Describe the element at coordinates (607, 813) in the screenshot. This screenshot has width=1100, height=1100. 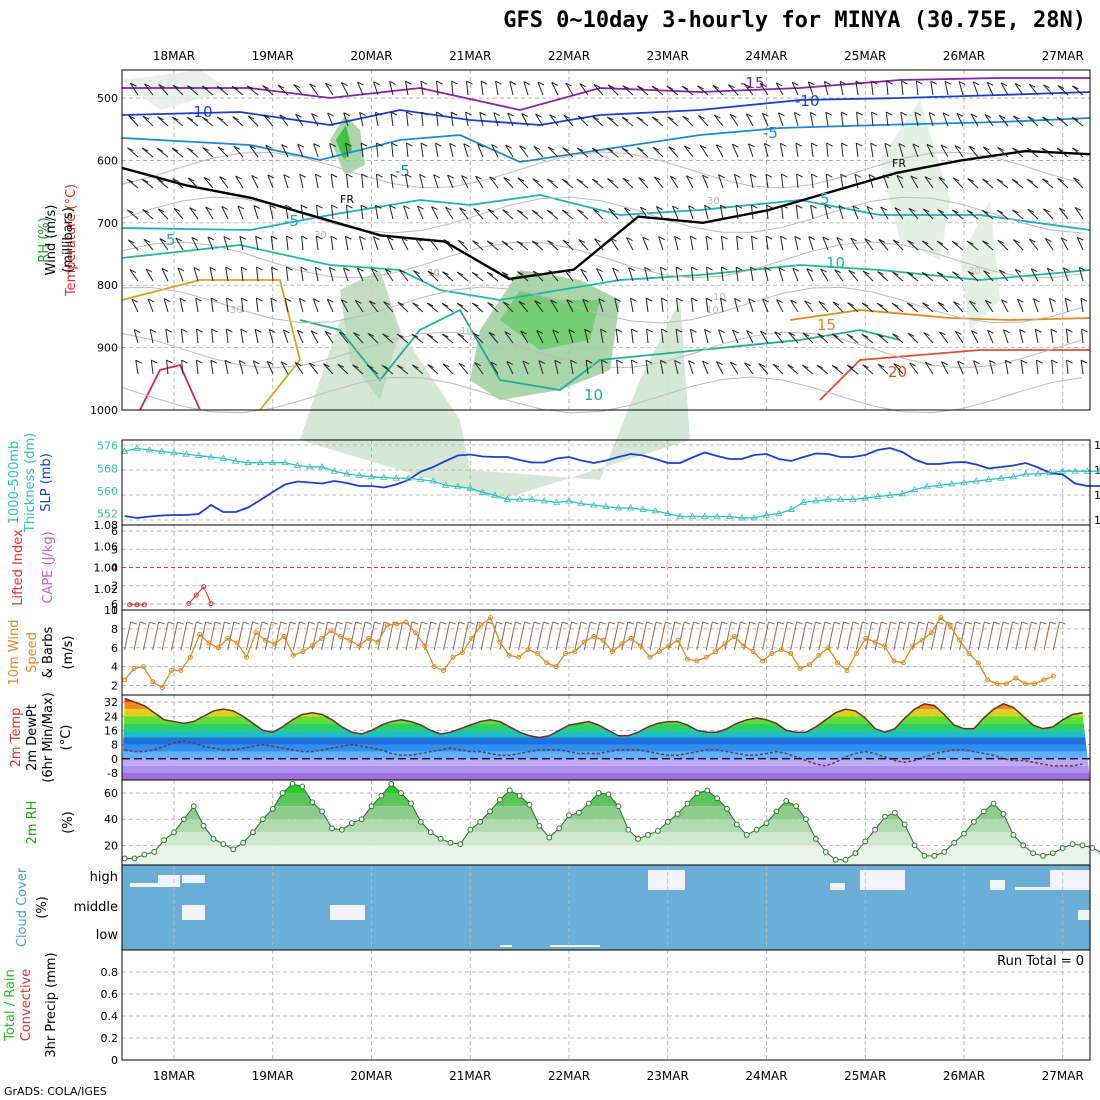
I see `rh-band` at that location.